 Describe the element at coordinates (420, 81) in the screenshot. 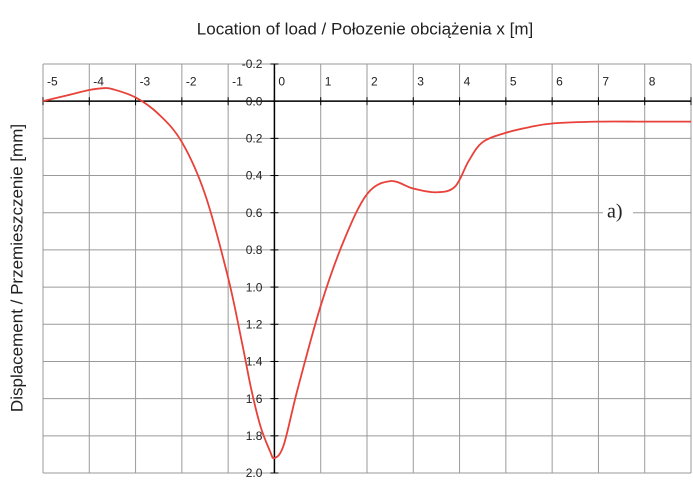

I see `x-tick-label: 3` at that location.